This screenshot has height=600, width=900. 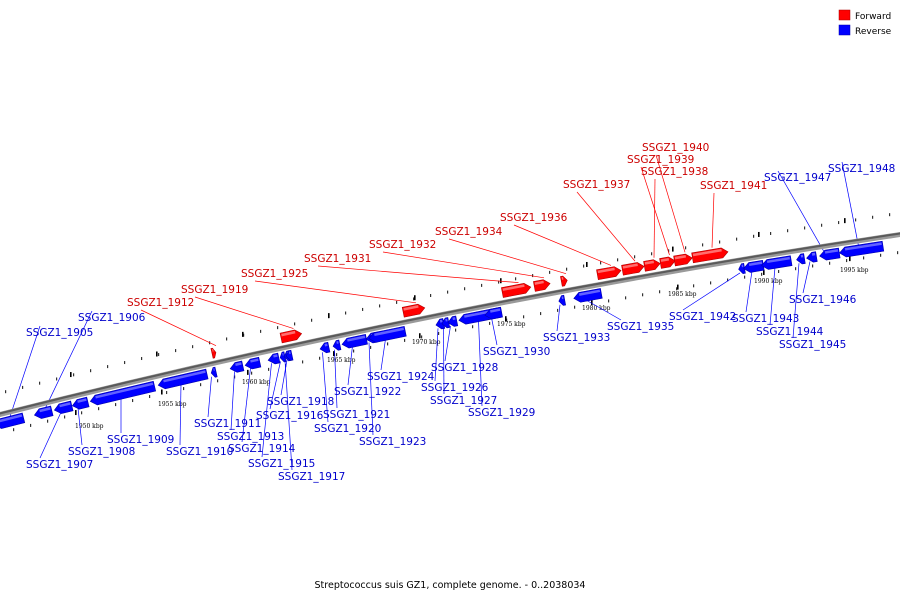 I want to click on gene-label-ssgz1_1917: SSGZ1_1917, so click(x=311, y=477).